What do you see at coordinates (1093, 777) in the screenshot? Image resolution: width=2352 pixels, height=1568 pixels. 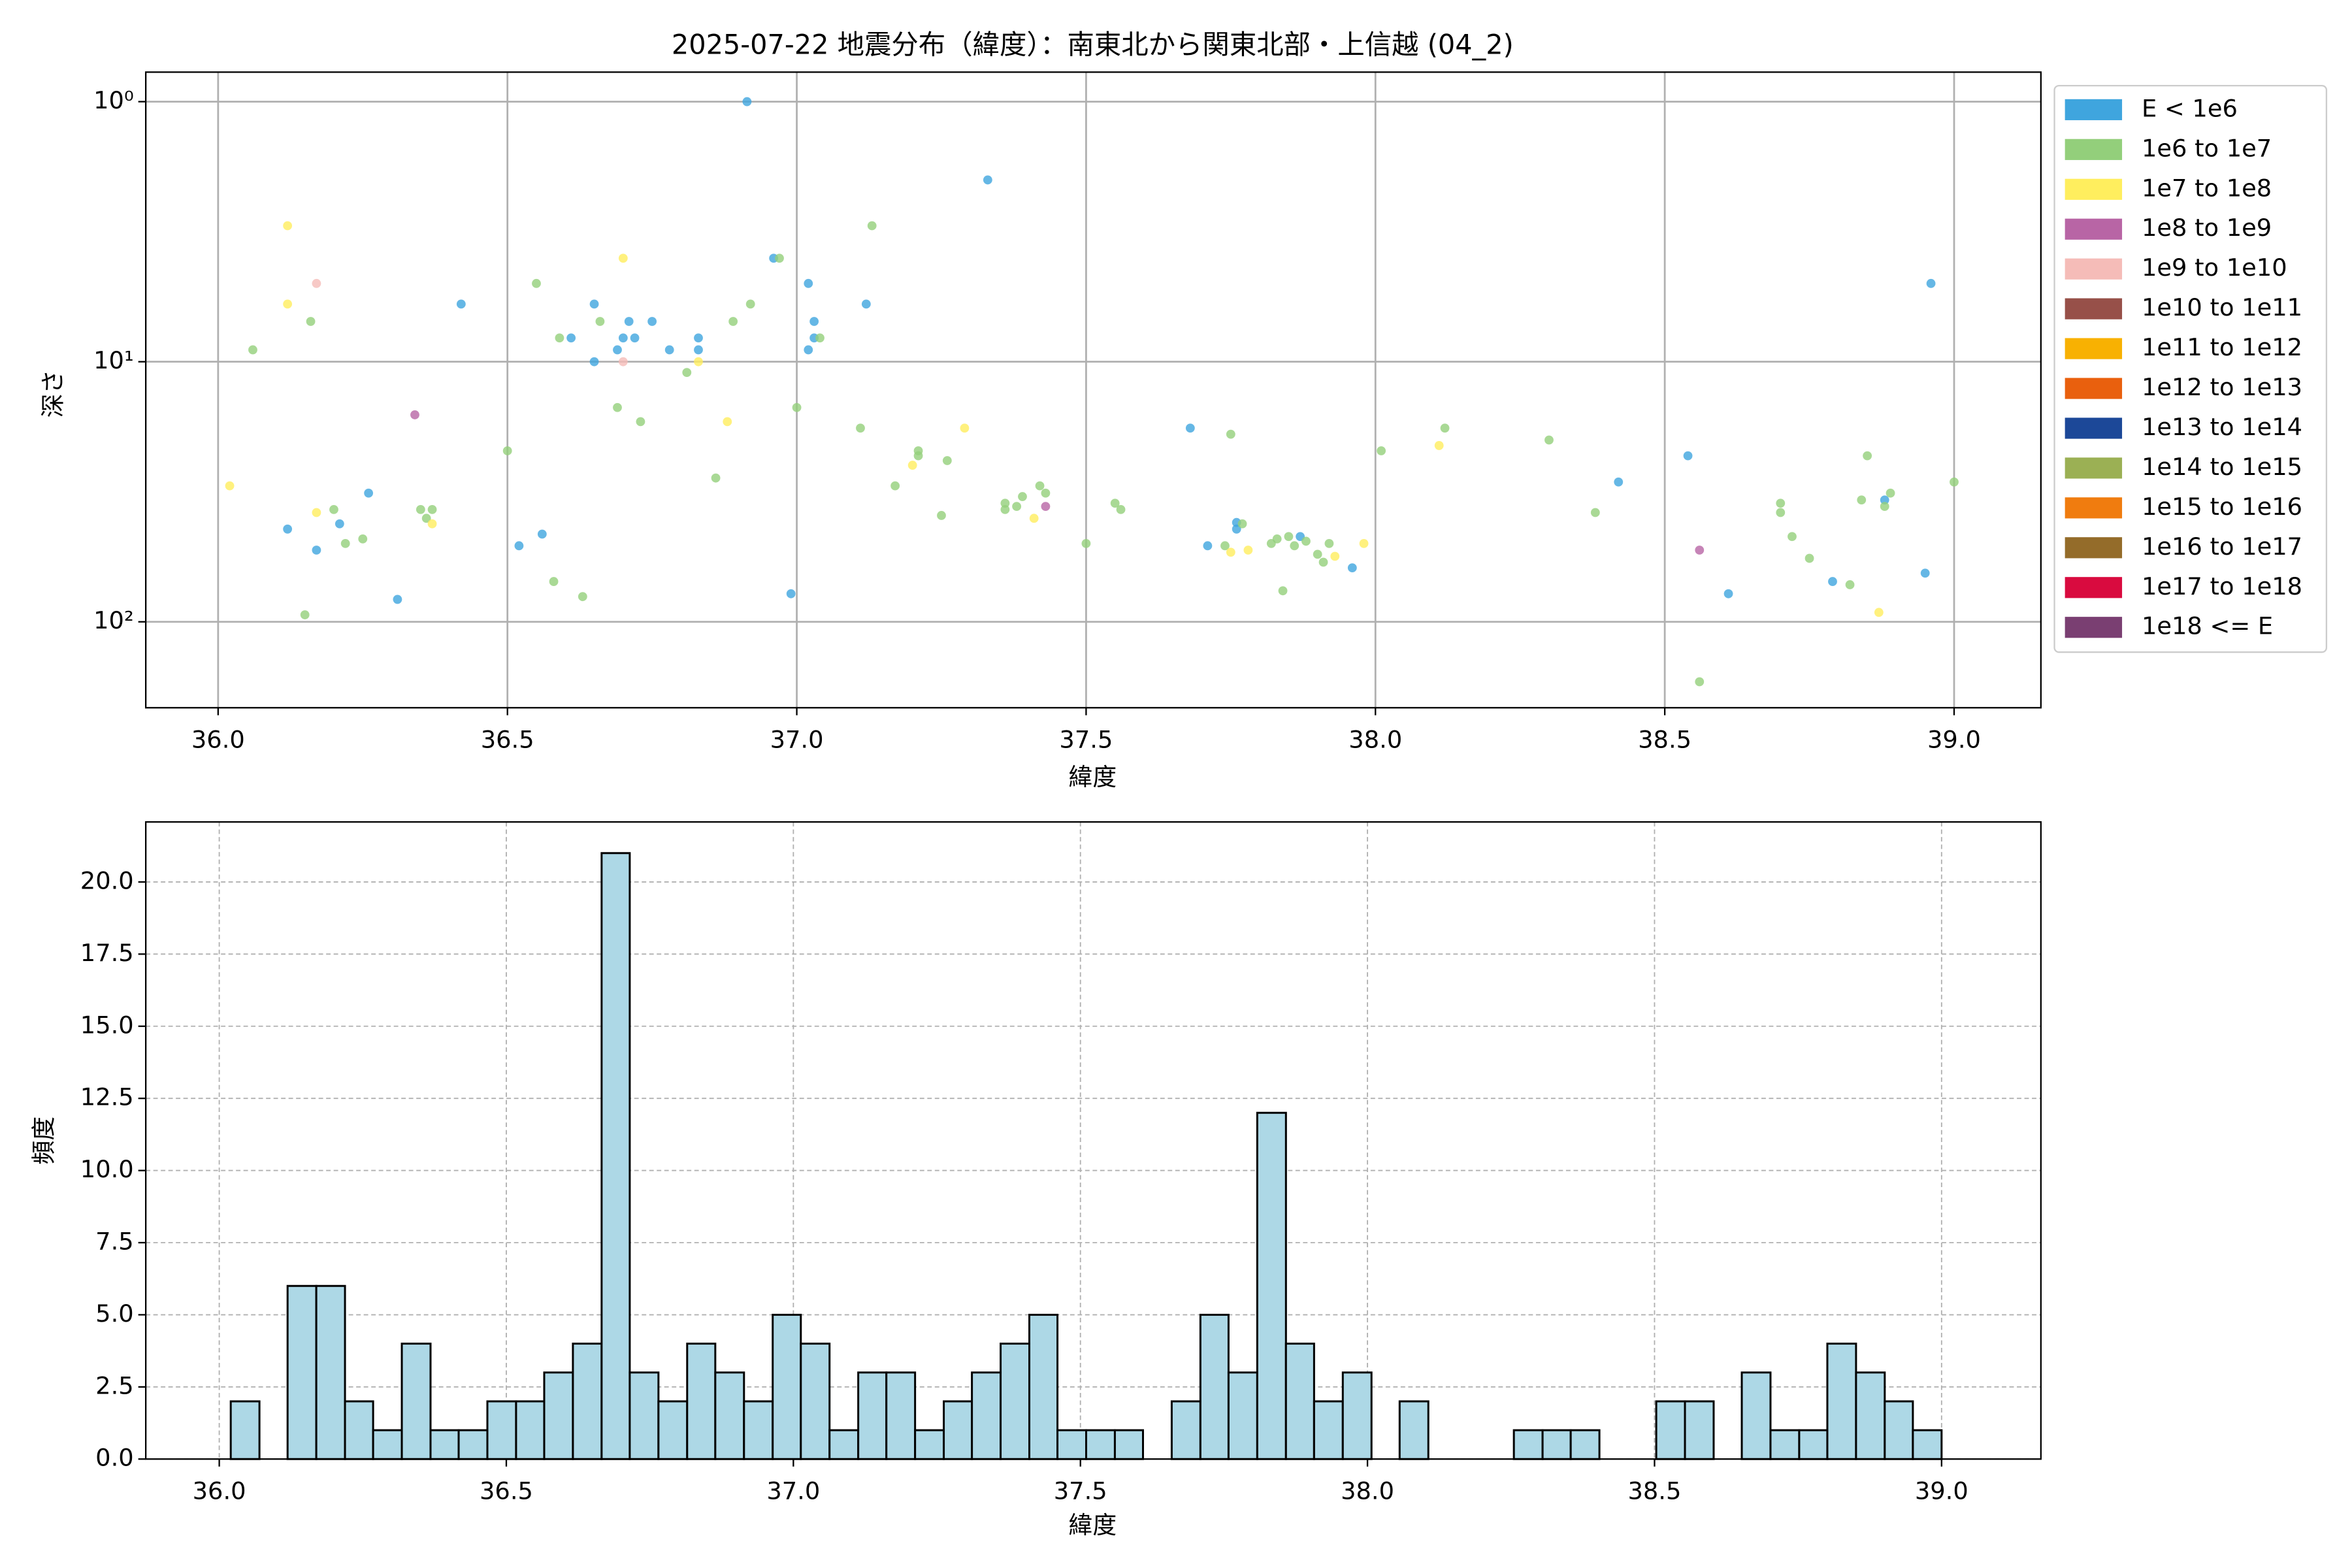 I see `x-axis-label: 緯度` at bounding box center [1093, 777].